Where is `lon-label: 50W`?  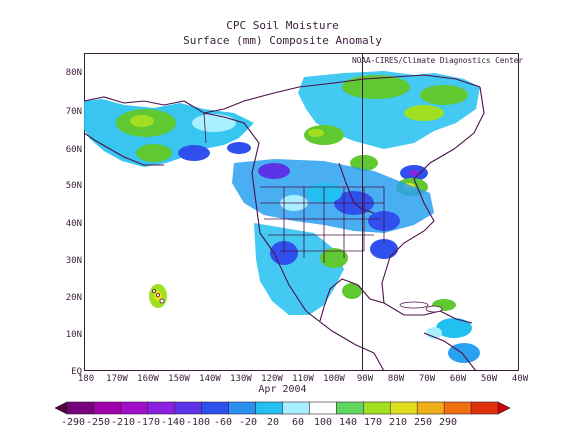 lon-label: 50W is located at coordinates (489, 379).